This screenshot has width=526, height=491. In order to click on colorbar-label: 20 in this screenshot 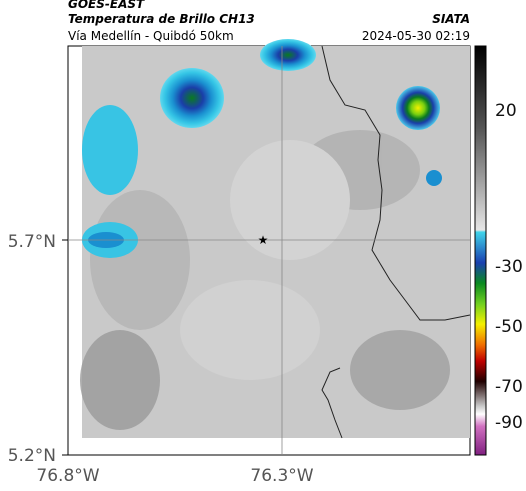, I will do `click(506, 111)`.